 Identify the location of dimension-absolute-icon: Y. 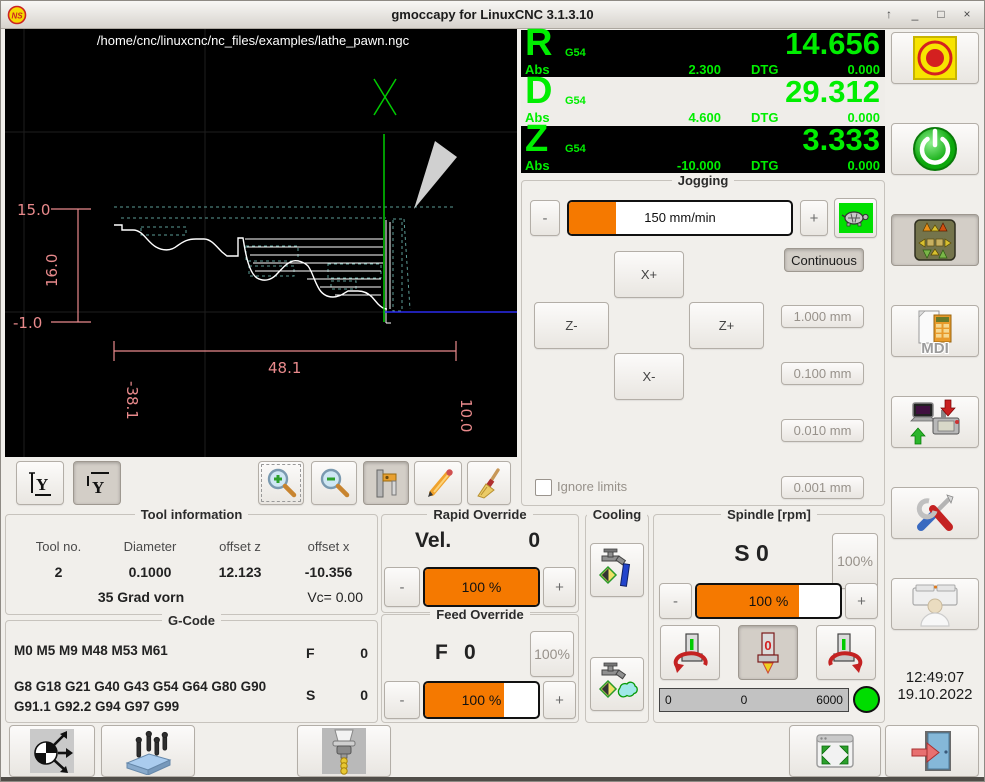
(40, 484).